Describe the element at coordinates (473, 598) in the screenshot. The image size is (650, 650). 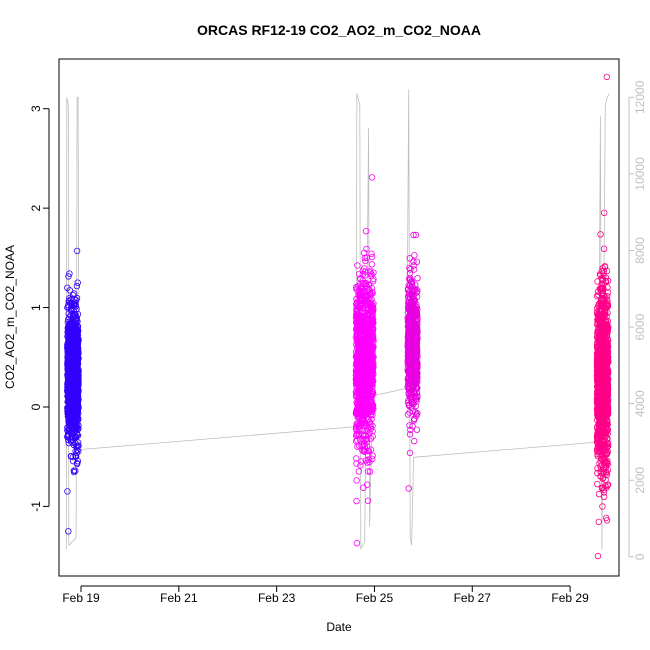
I see `x-tick-label: Feb 27` at that location.